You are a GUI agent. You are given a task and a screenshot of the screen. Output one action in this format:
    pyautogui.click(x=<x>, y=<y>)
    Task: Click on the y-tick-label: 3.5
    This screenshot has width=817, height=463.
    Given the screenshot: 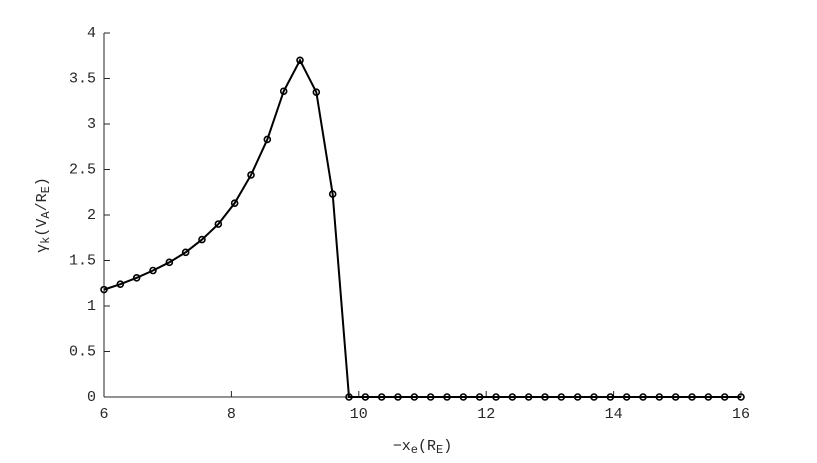 What is the action you would take?
    pyautogui.click(x=82, y=78)
    